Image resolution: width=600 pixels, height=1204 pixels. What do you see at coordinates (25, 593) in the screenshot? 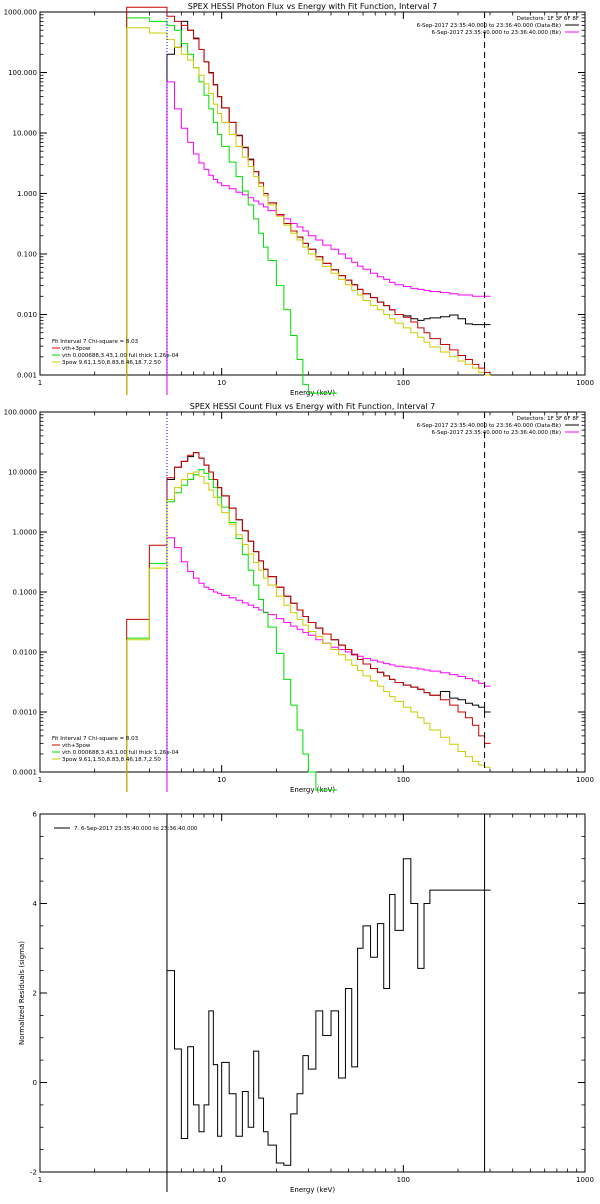
I see `y-tick-label: 0.1000` at bounding box center [25, 593].